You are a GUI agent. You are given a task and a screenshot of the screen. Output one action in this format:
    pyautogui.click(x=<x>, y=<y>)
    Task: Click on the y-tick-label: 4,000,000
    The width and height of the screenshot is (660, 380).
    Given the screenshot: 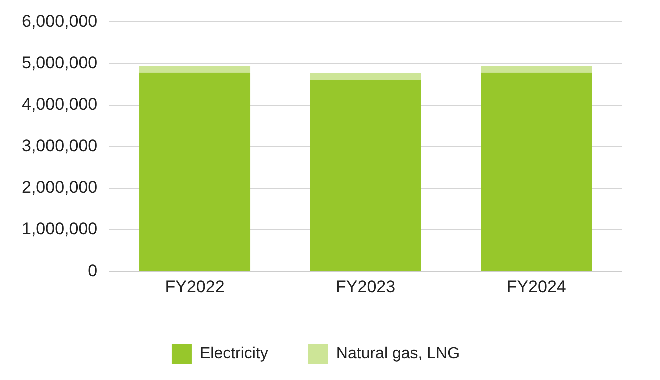 What is the action you would take?
    pyautogui.click(x=60, y=104)
    